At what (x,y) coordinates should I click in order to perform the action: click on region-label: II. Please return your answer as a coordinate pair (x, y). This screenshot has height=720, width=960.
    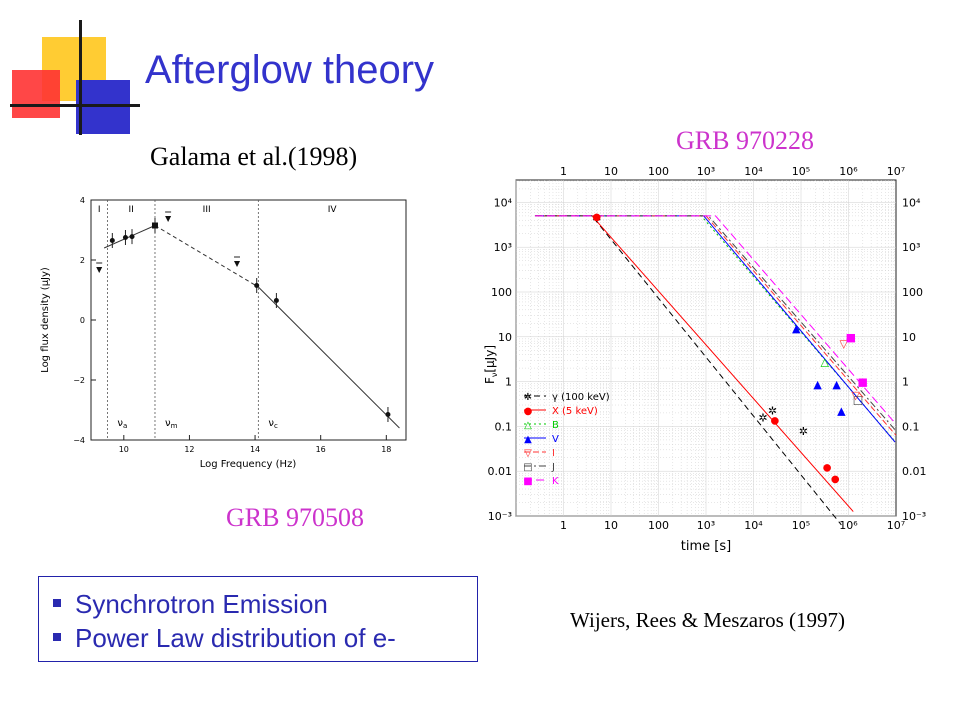
    Looking at the image, I should click on (131, 210).